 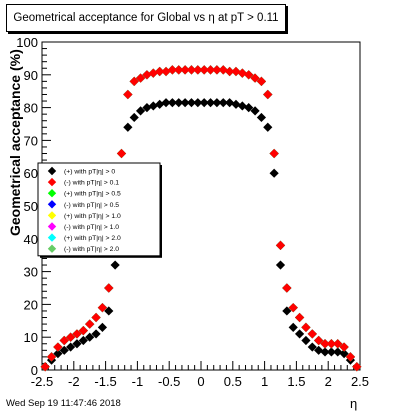 I want to click on legend-box, so click(x=99, y=209).